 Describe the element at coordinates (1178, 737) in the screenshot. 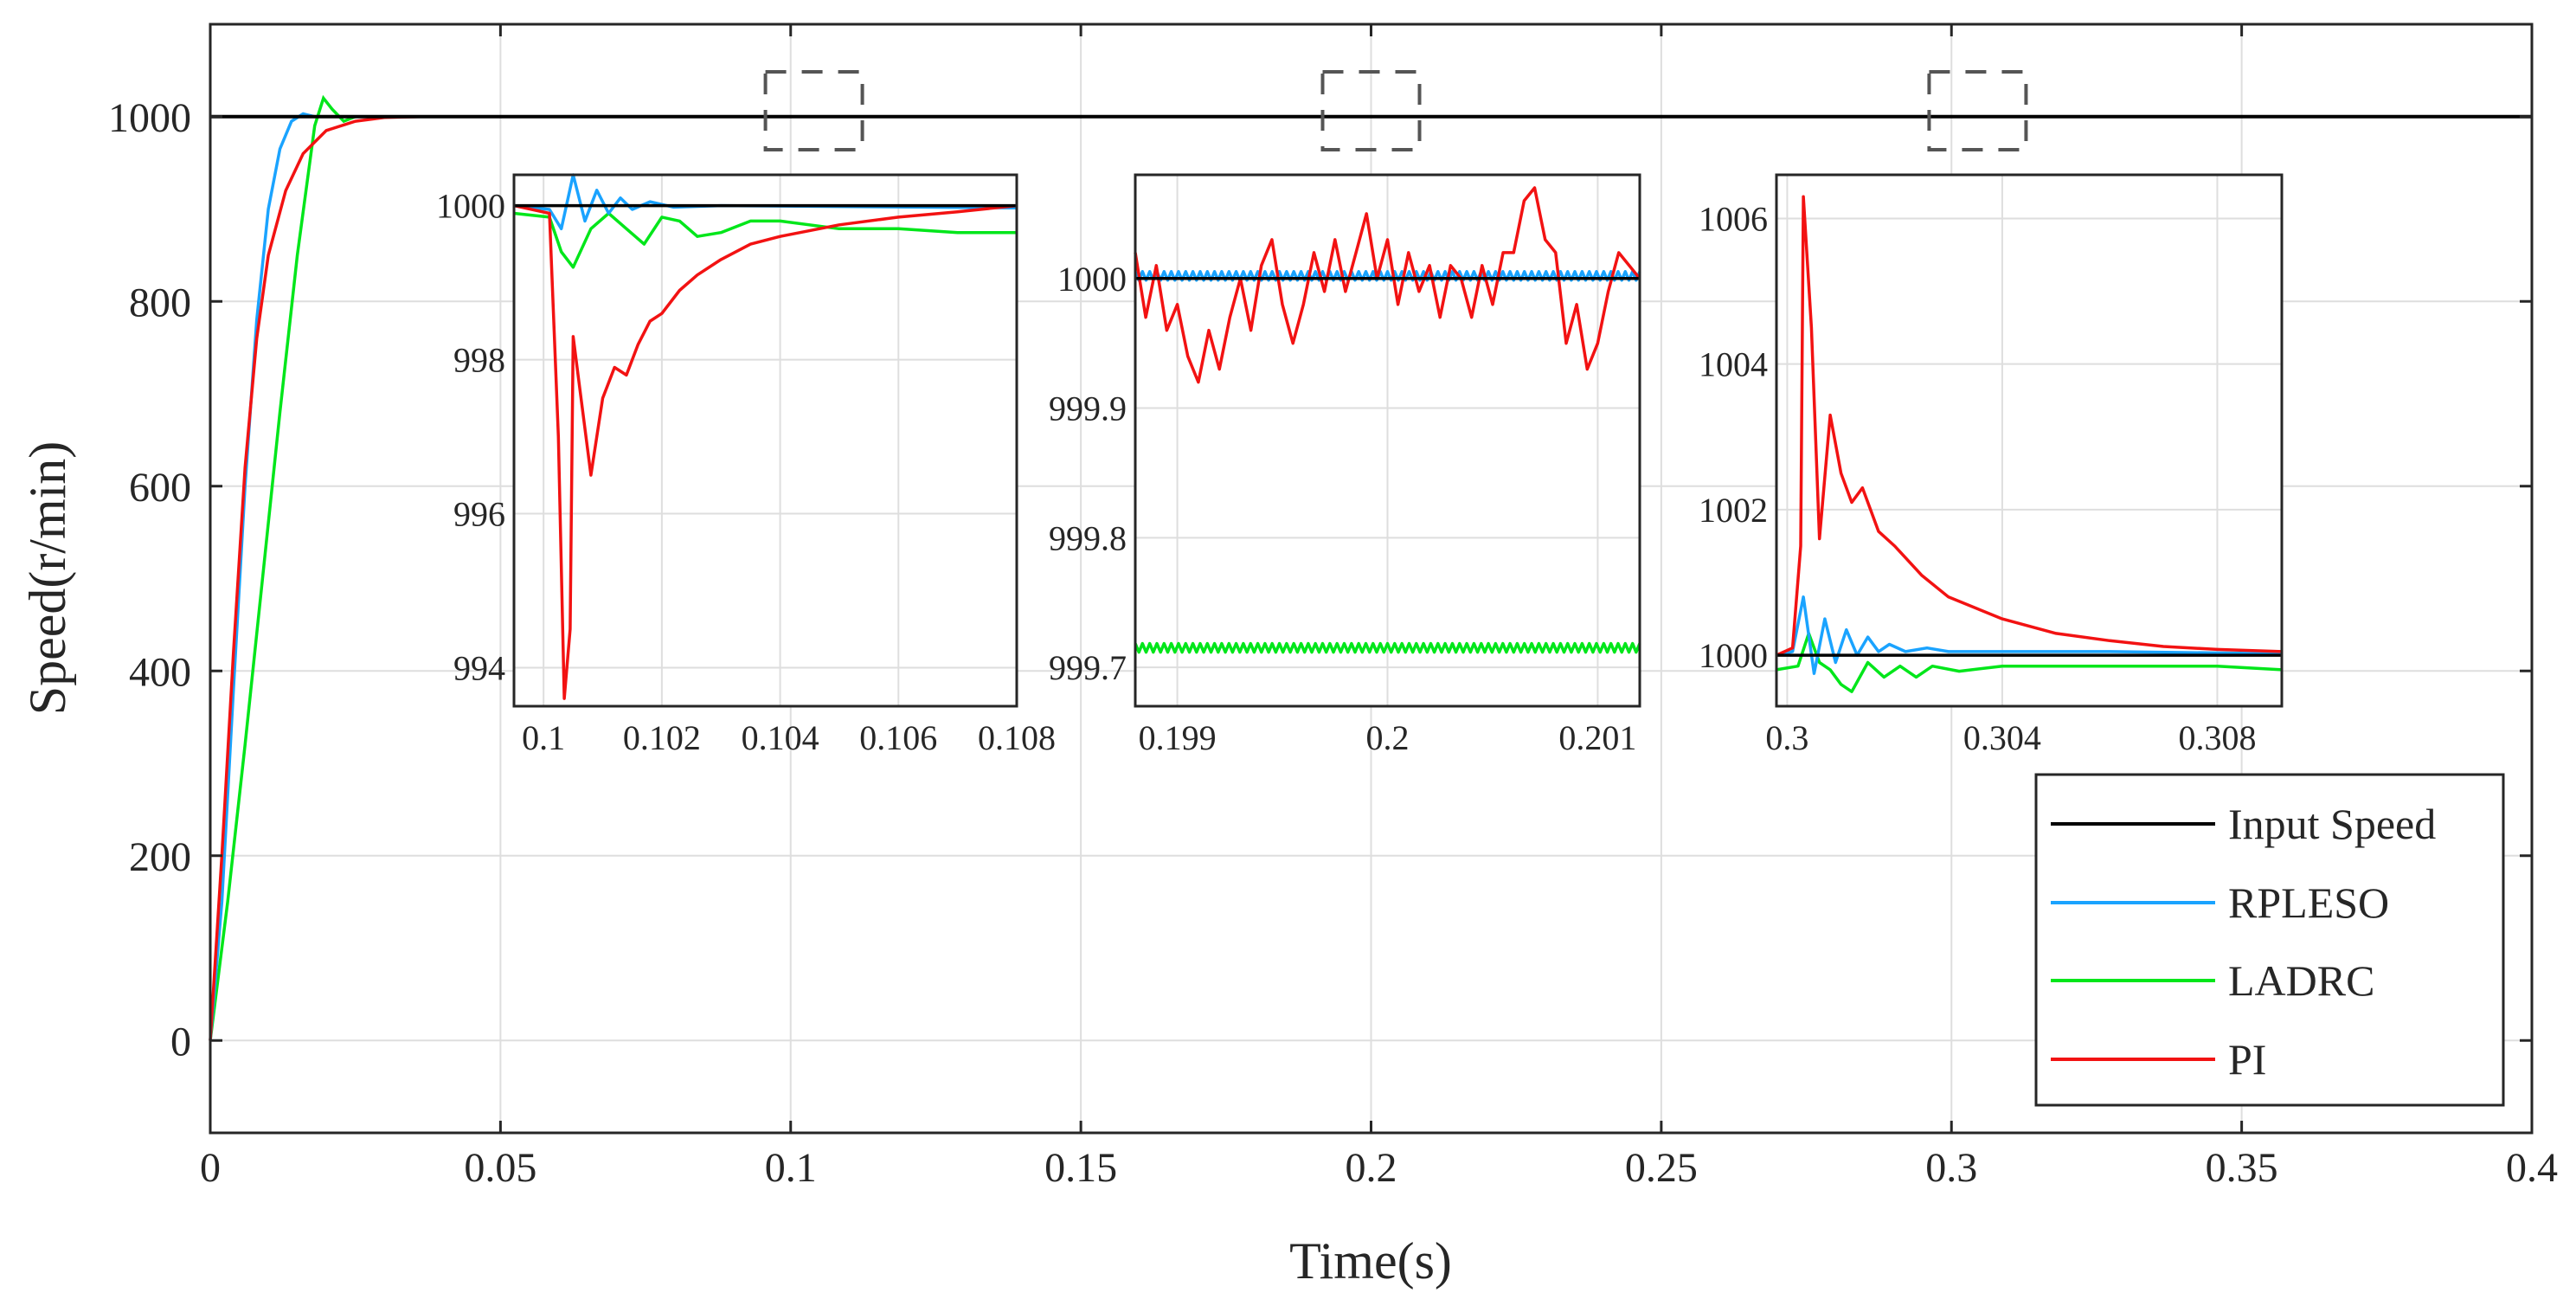

I see `inset-x-tick-label: 0.199` at that location.